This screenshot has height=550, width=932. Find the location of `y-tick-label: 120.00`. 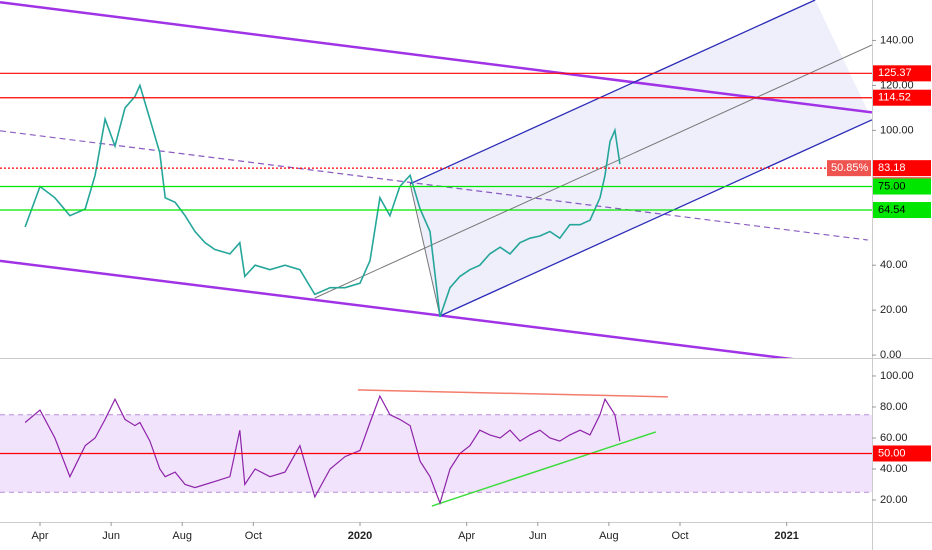

y-tick-label: 120.00 is located at coordinates (897, 85).